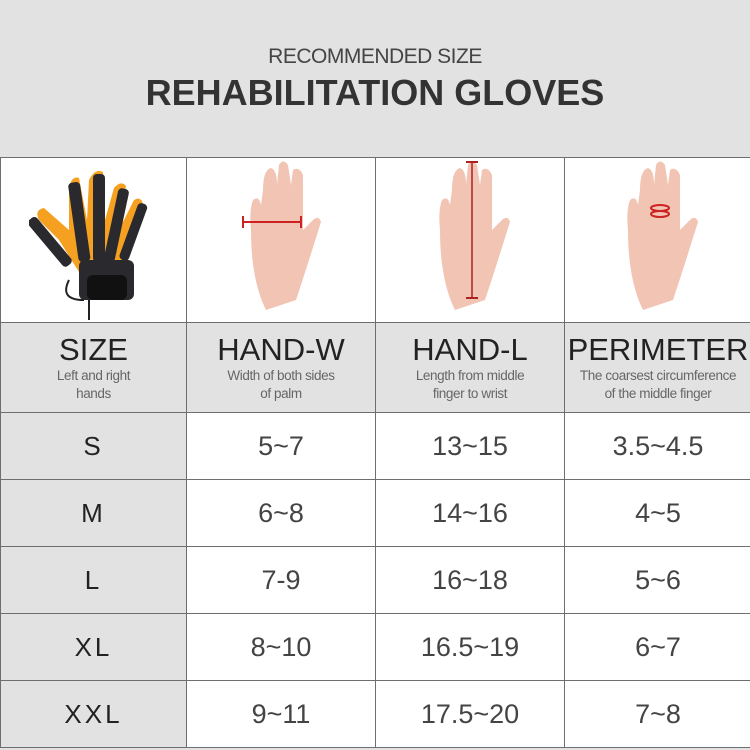  Describe the element at coordinates (470, 367) in the screenshot. I see `column-header-hand-l: HAND-L Length from middle finger to wrist` at that location.